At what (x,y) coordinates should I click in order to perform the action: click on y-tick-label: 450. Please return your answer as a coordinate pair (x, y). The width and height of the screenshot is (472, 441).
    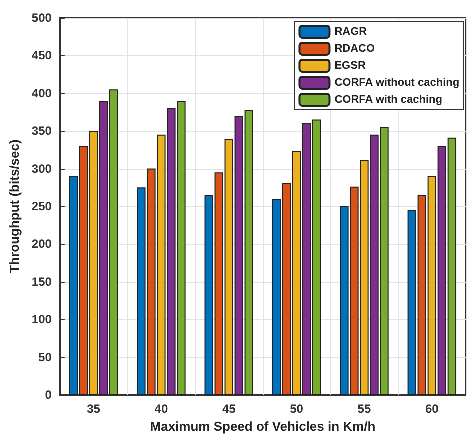
    Looking at the image, I should click on (42, 55).